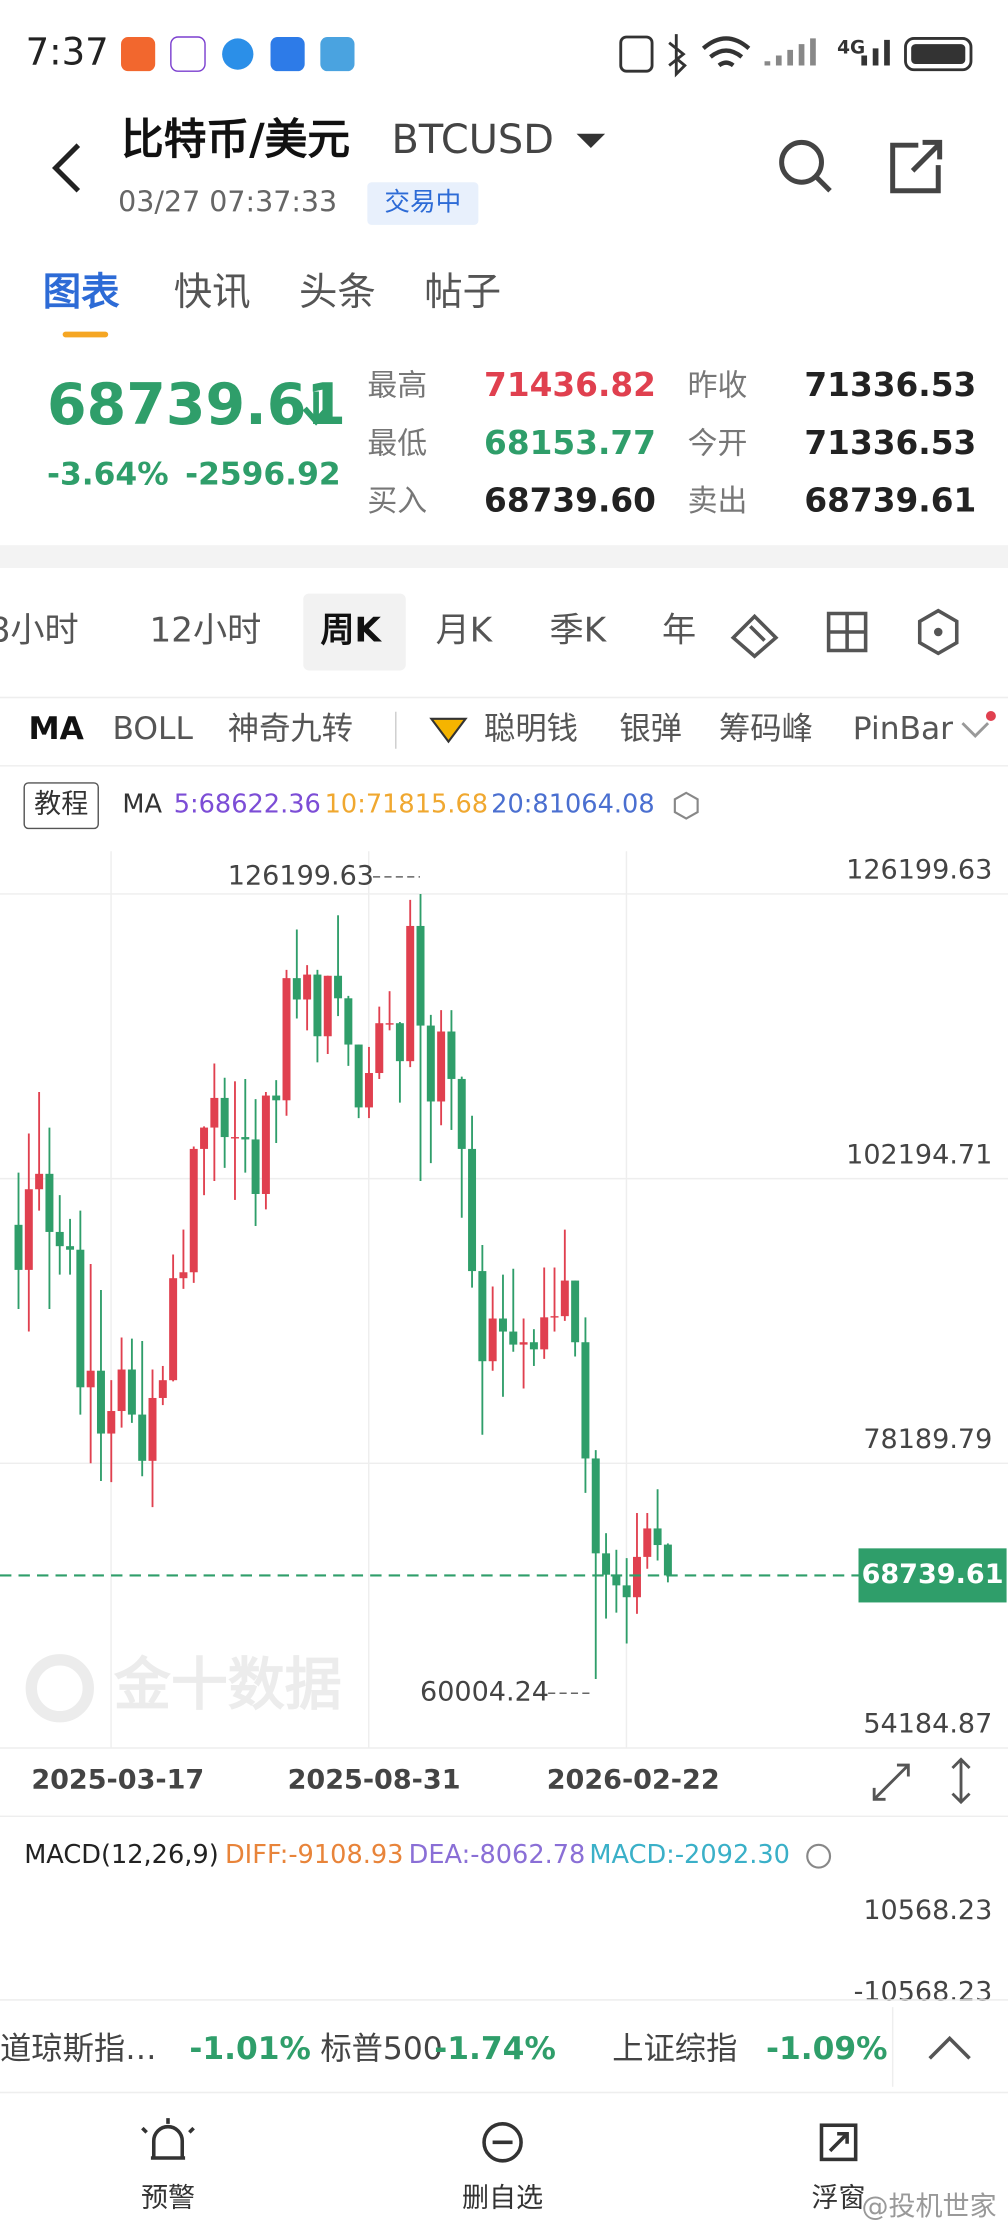 The height and width of the screenshot is (2232, 1008). I want to click on watermark-logo, so click(59, 1688).